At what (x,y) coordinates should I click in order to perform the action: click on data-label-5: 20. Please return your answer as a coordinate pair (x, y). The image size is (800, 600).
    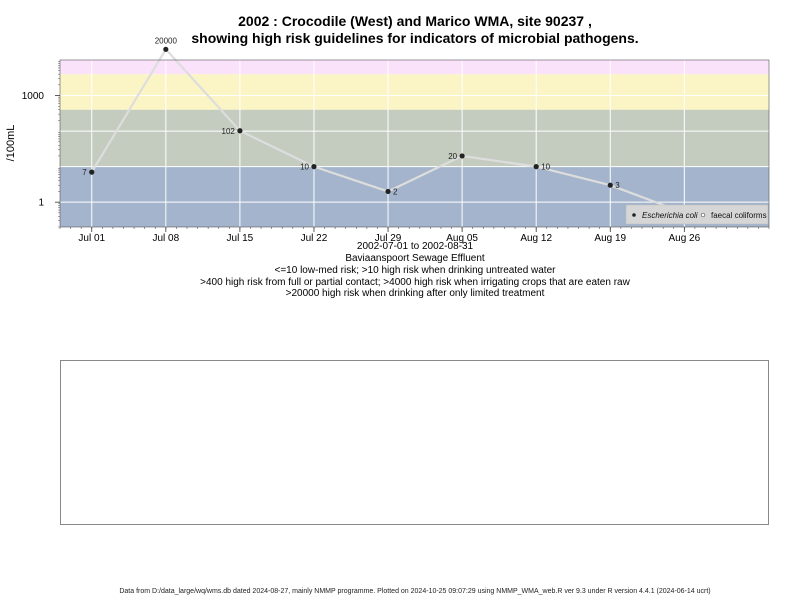
    Looking at the image, I should click on (452, 156).